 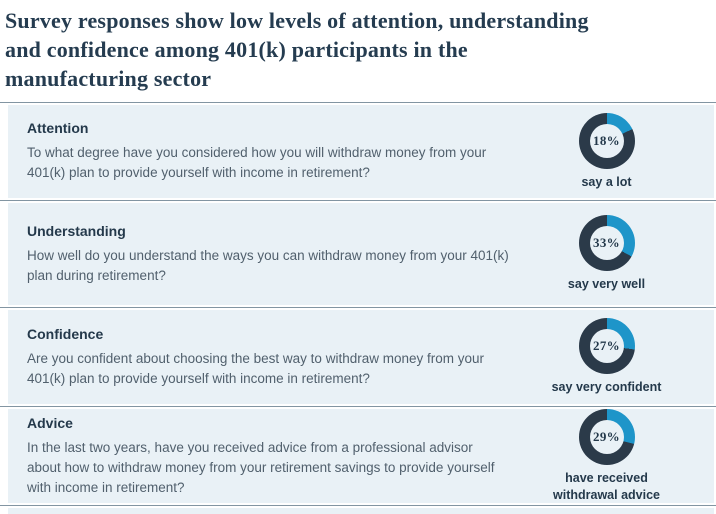 I want to click on donut-hole: 29%, so click(x=606, y=437).